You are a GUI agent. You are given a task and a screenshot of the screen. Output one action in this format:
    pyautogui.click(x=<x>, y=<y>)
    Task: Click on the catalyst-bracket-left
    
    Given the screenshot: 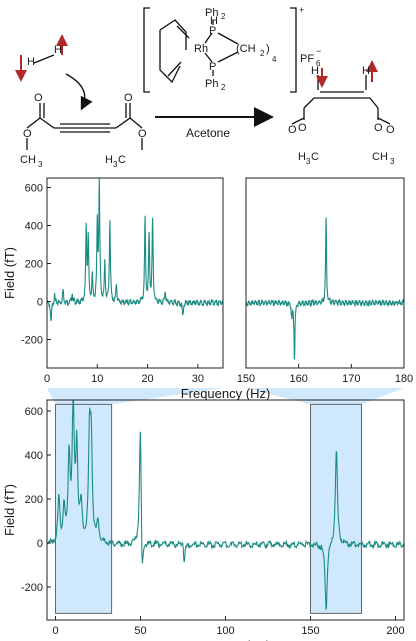 What is the action you would take?
    pyautogui.click(x=146, y=50)
    